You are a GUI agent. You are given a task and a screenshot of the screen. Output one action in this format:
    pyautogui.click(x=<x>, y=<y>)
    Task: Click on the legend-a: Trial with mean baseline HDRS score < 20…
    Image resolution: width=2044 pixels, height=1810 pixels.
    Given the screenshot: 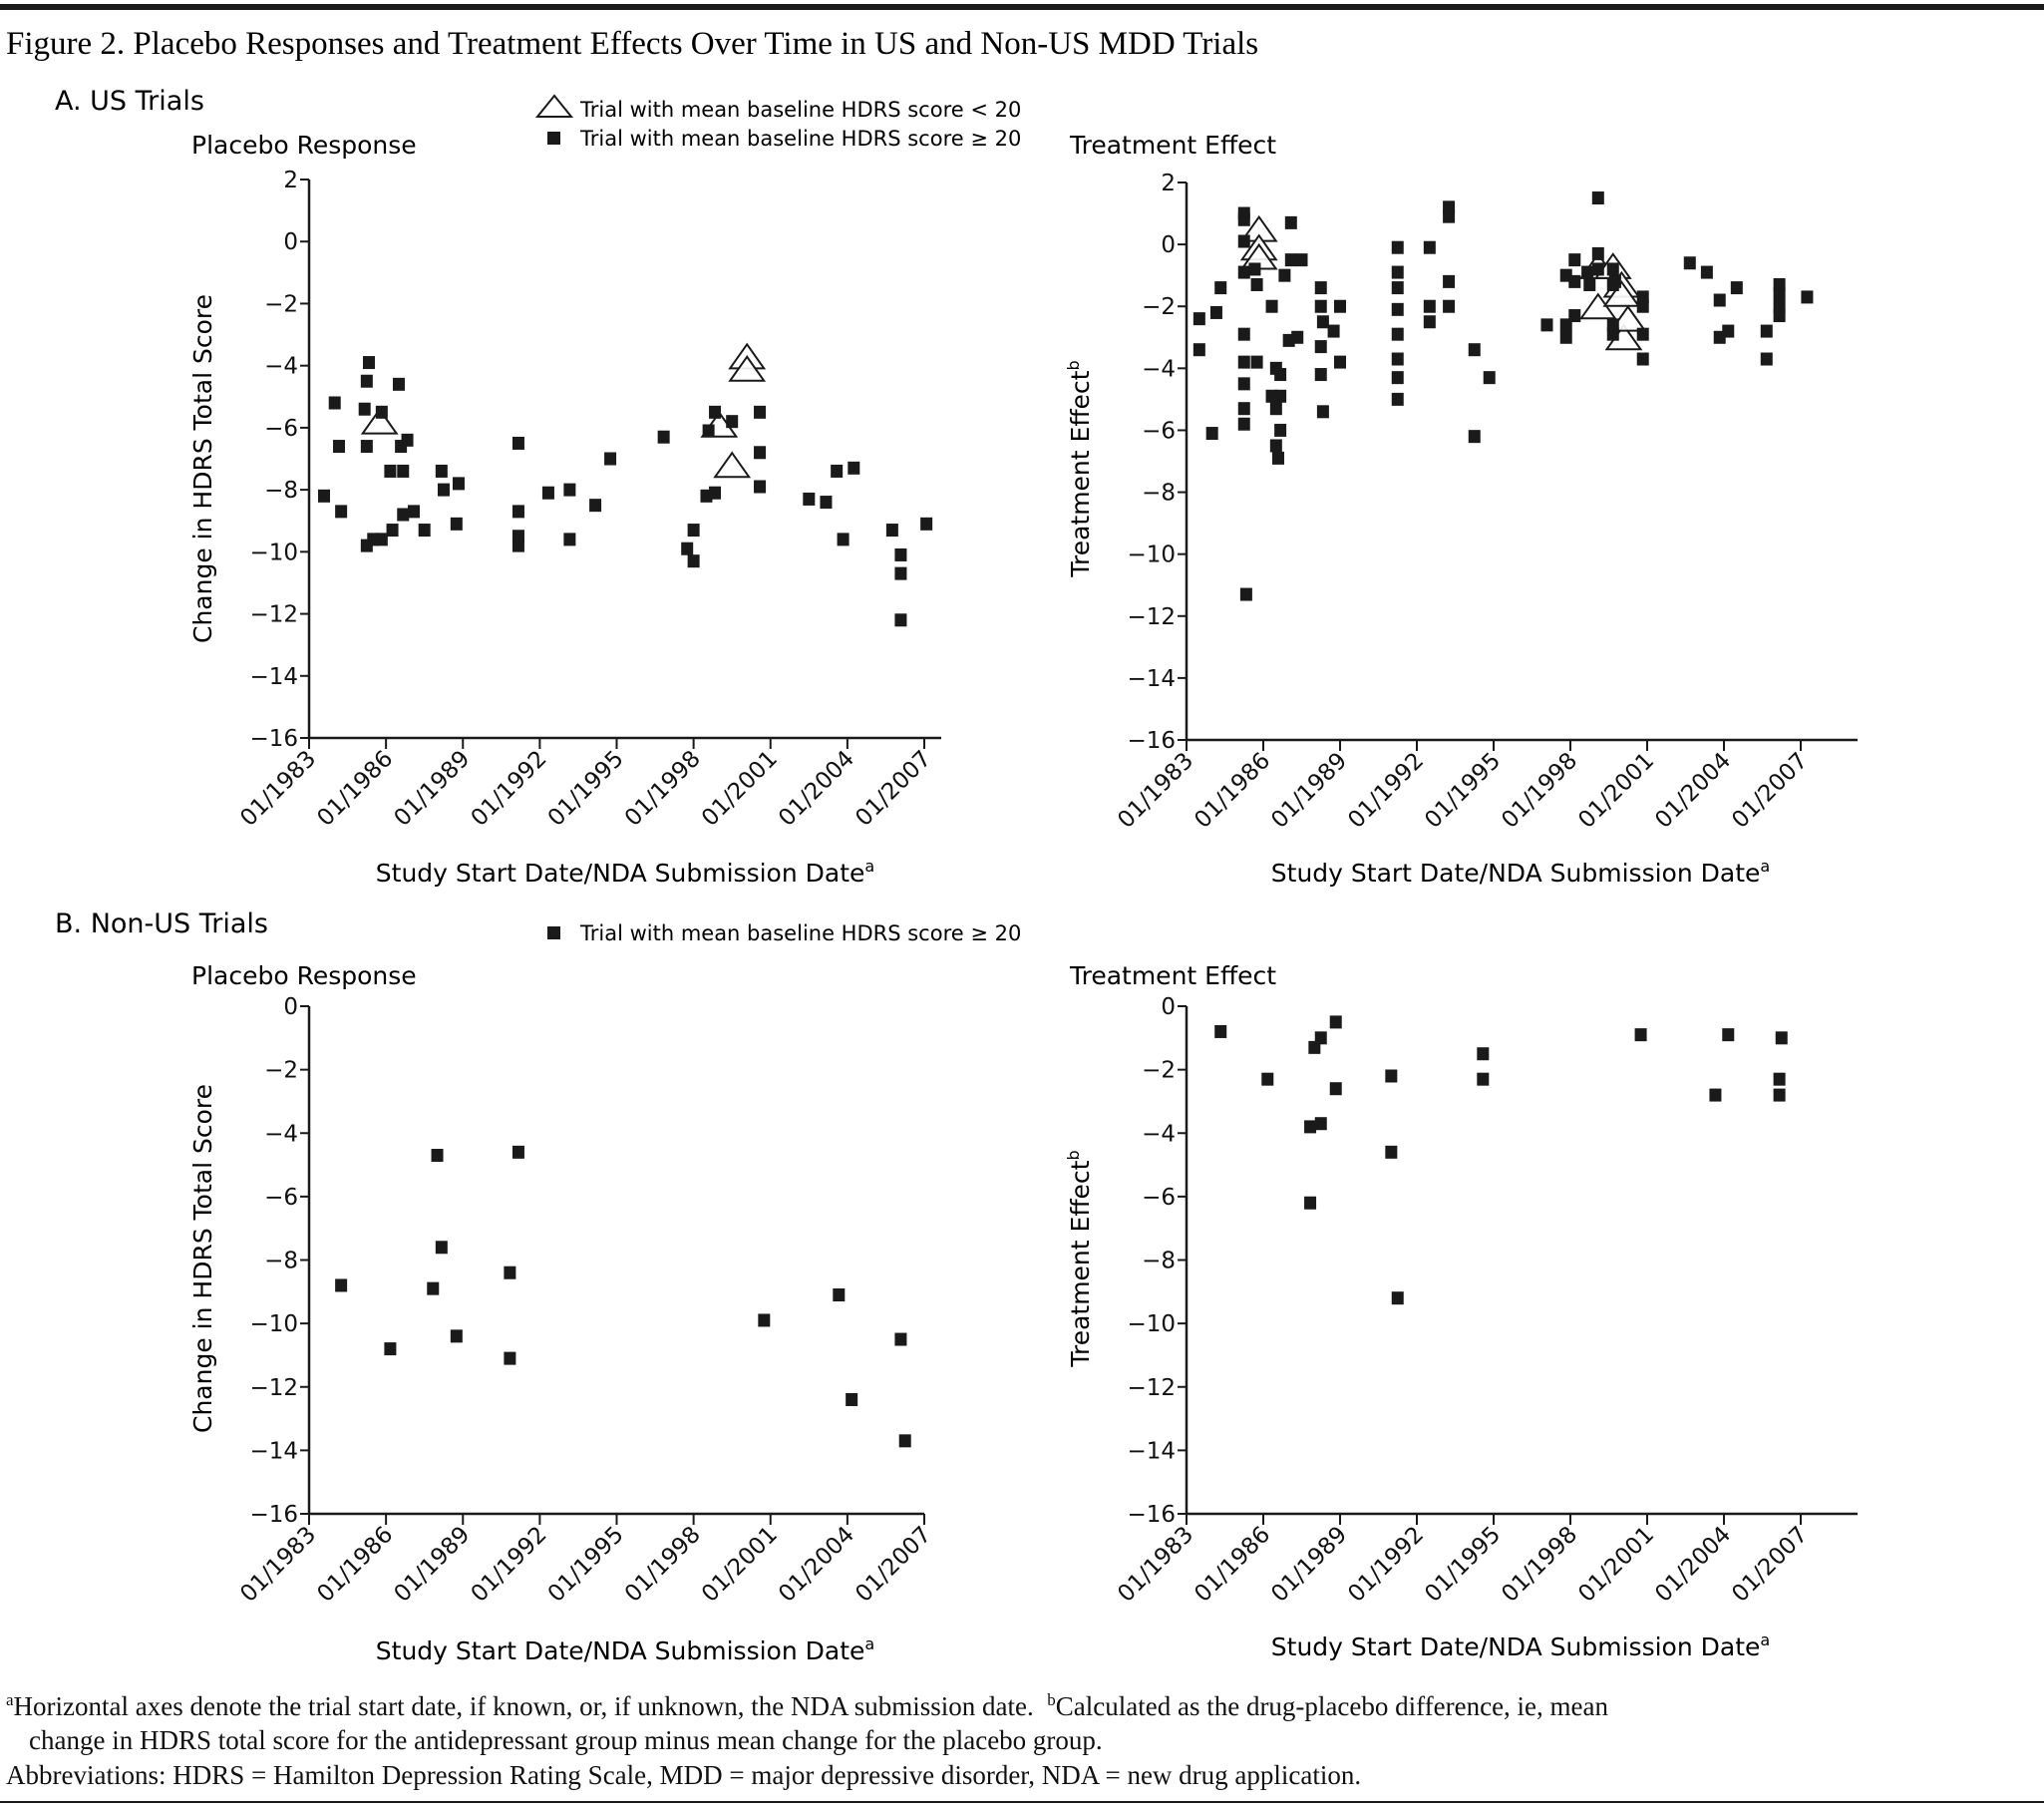 What is the action you would take?
    pyautogui.click(x=777, y=122)
    